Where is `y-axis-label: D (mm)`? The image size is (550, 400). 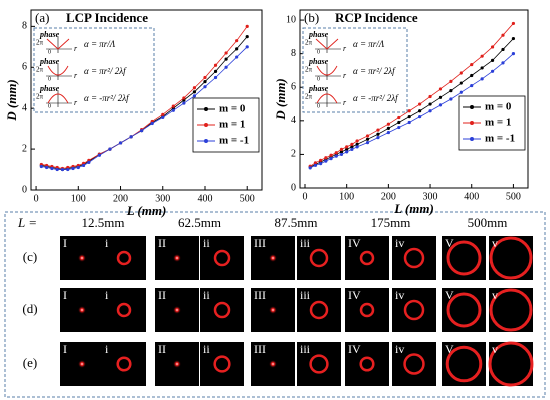
y-axis-label: D (mm) is located at coordinates (11, 100).